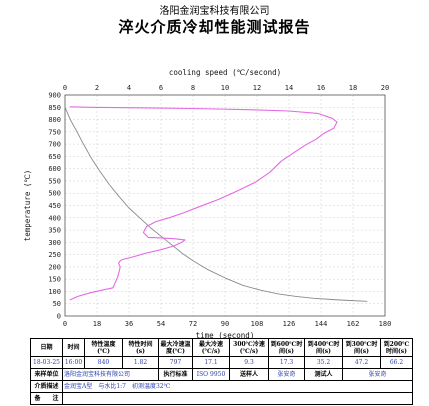 This screenshot has width=429, height=406. I want to click on table-remark-row: 备 注, so click(221, 398).